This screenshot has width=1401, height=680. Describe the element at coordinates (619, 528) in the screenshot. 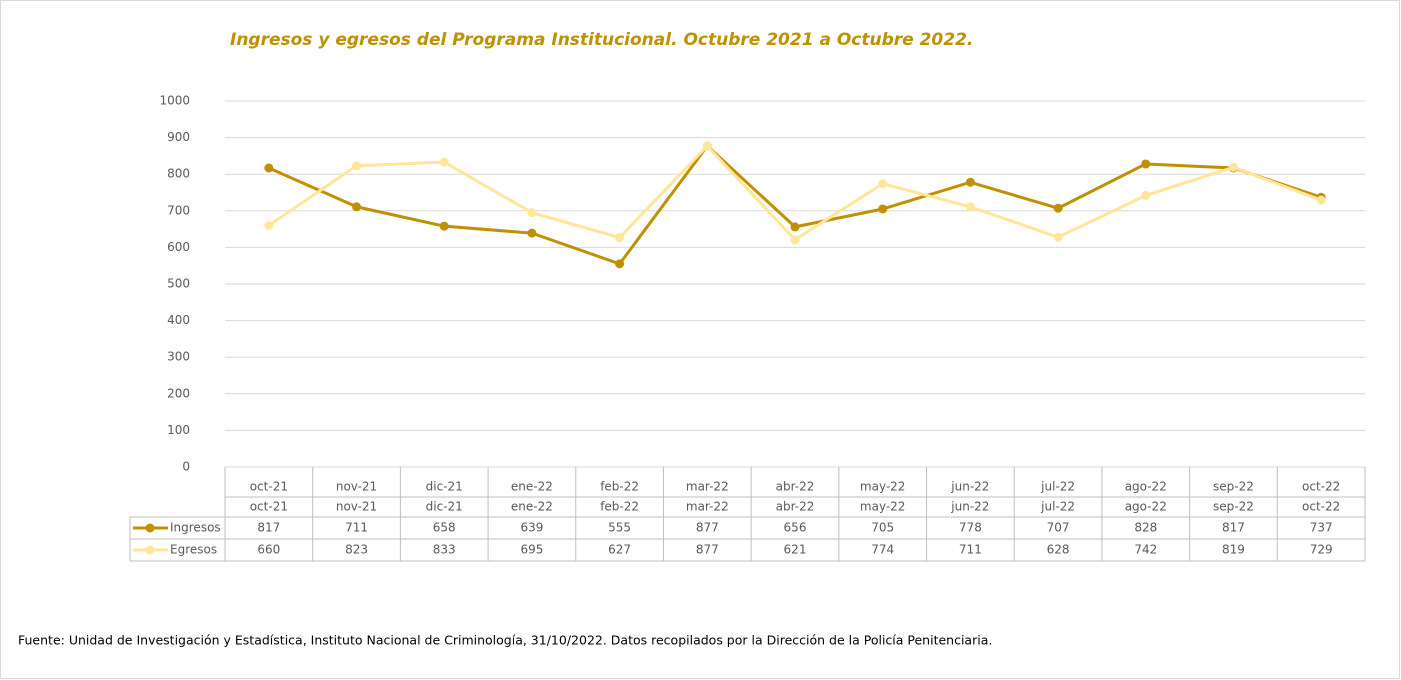

I see `table-value: 555` at that location.